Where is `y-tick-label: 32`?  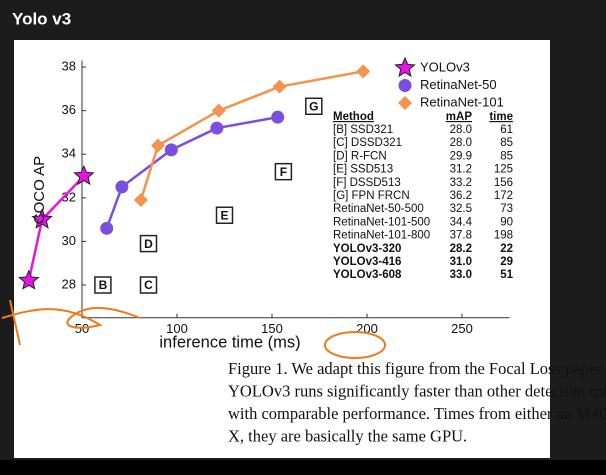 y-tick-label: 32 is located at coordinates (69, 196).